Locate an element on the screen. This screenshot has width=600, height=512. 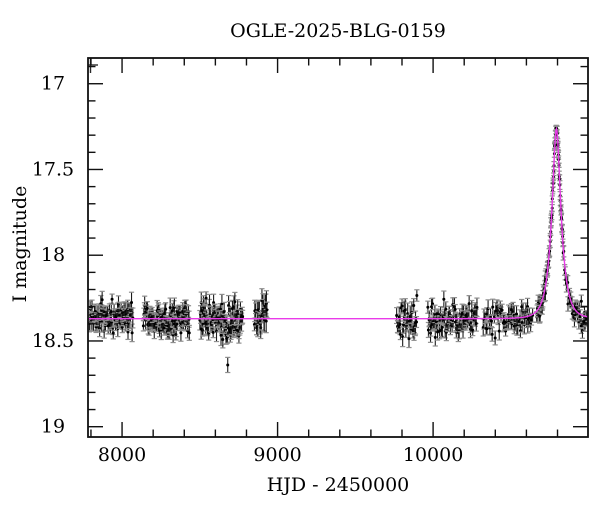
y-tick-label: 17.5 is located at coordinates (53, 169).